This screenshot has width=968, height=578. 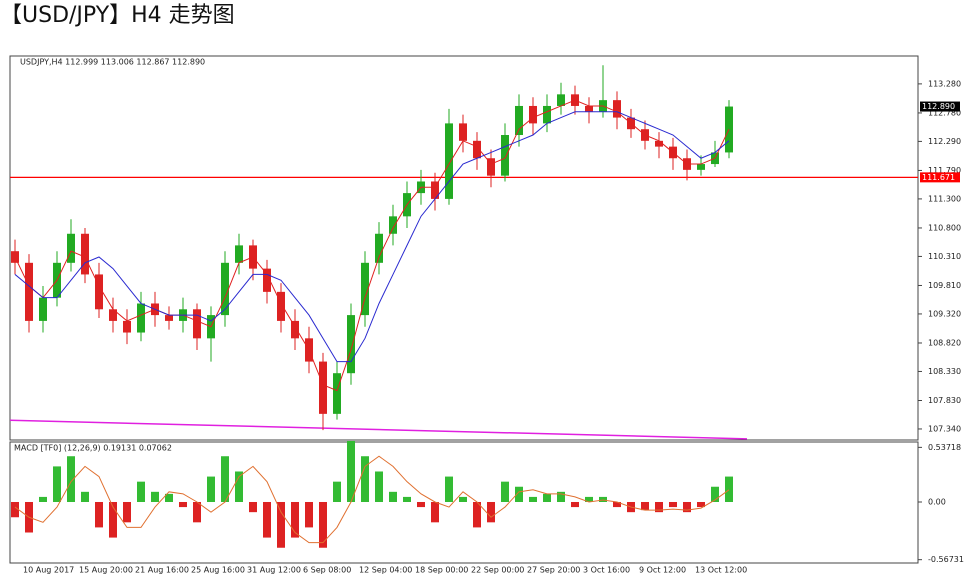 What do you see at coordinates (944, 342) in the screenshot?
I see `y-tick-label: 108.820` at bounding box center [944, 342].